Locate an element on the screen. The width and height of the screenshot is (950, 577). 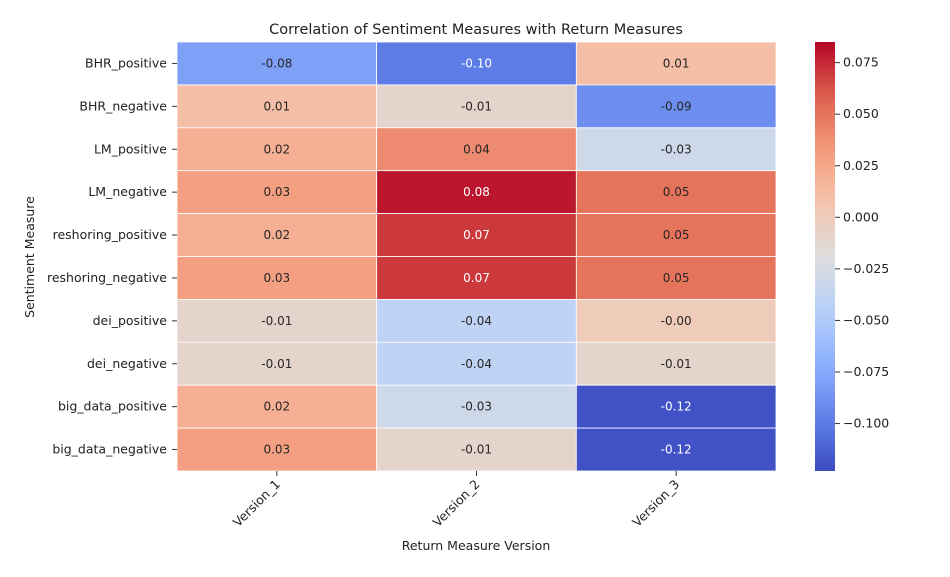
y-tick-label: BHR_positive is located at coordinates (126, 62).